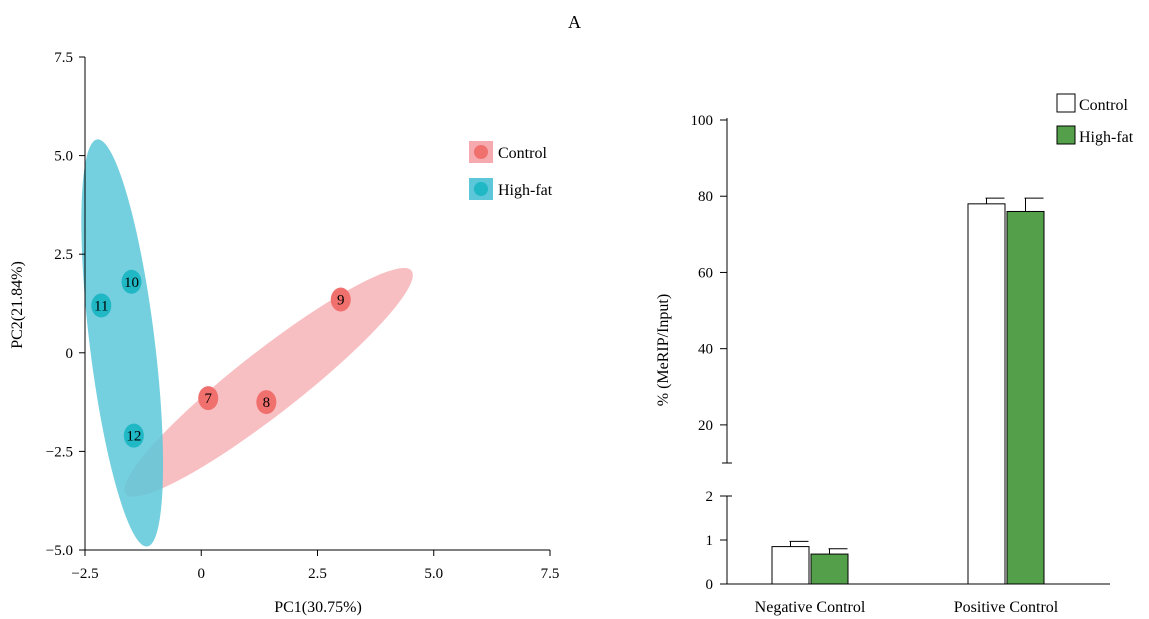  Describe the element at coordinates (481, 152) in the screenshot. I see `legend-marker-control` at that location.